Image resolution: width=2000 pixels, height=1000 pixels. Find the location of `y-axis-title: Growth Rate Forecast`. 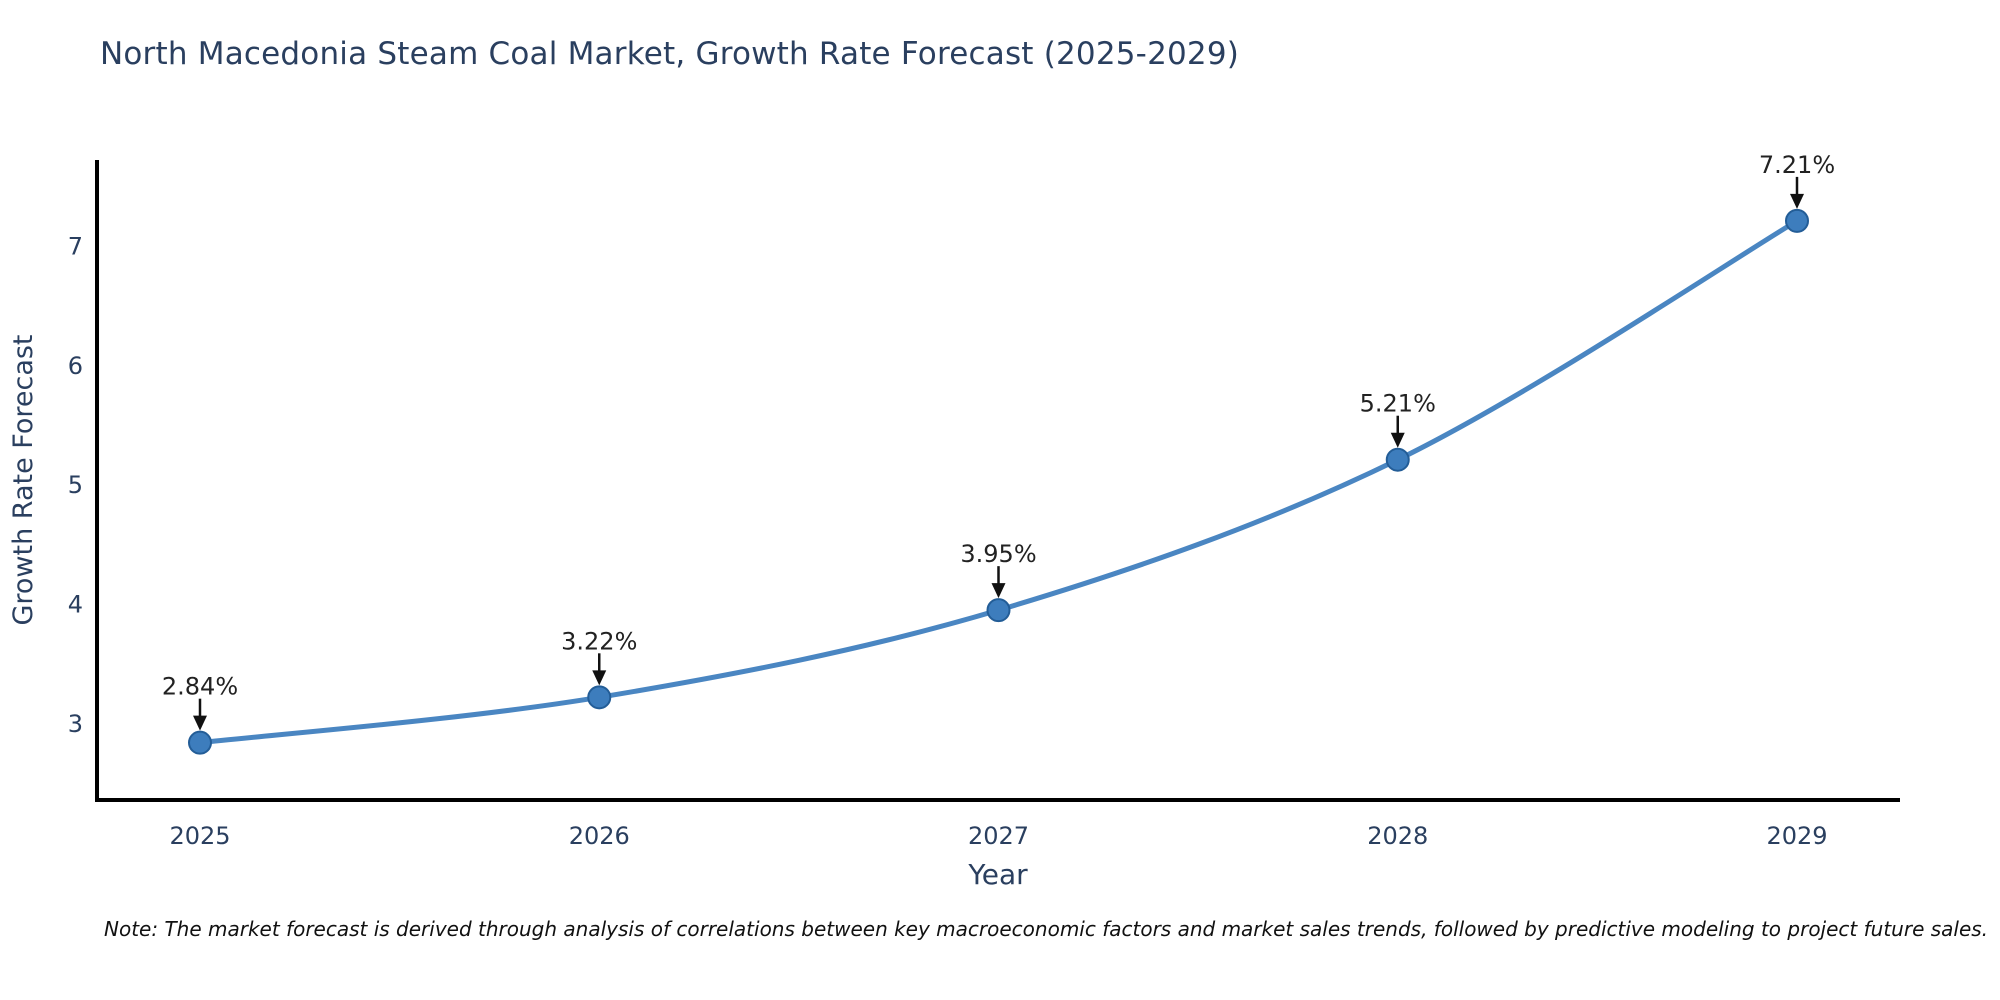

y-axis-title: Growth Rate Forecast is located at coordinates (23, 479).